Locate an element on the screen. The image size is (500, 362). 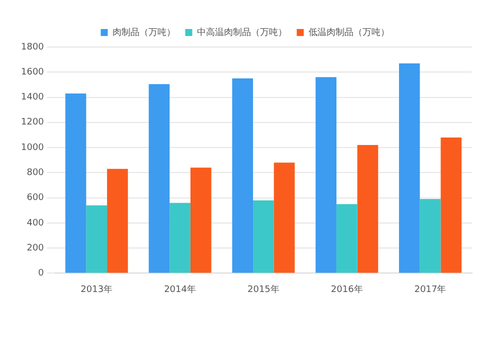
y-tick-label: 800 is located at coordinates (35, 173).